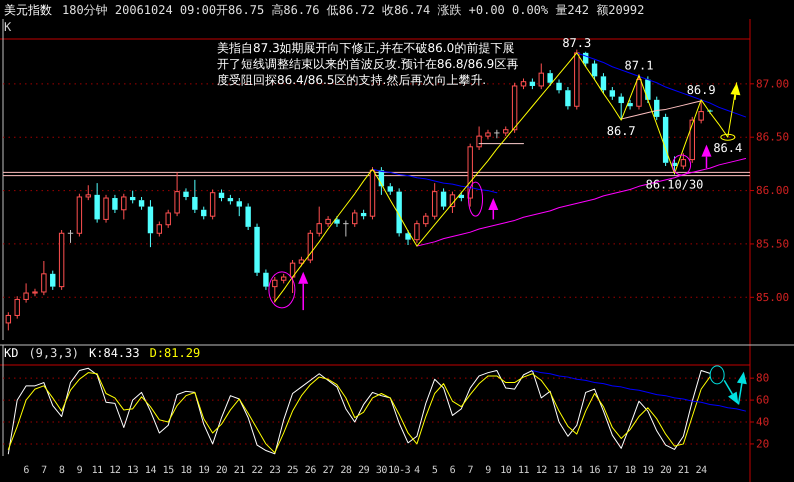 The width and height of the screenshot is (794, 482). What do you see at coordinates (61, 470) in the screenshot?
I see `x-tick-label: 8` at bounding box center [61, 470].